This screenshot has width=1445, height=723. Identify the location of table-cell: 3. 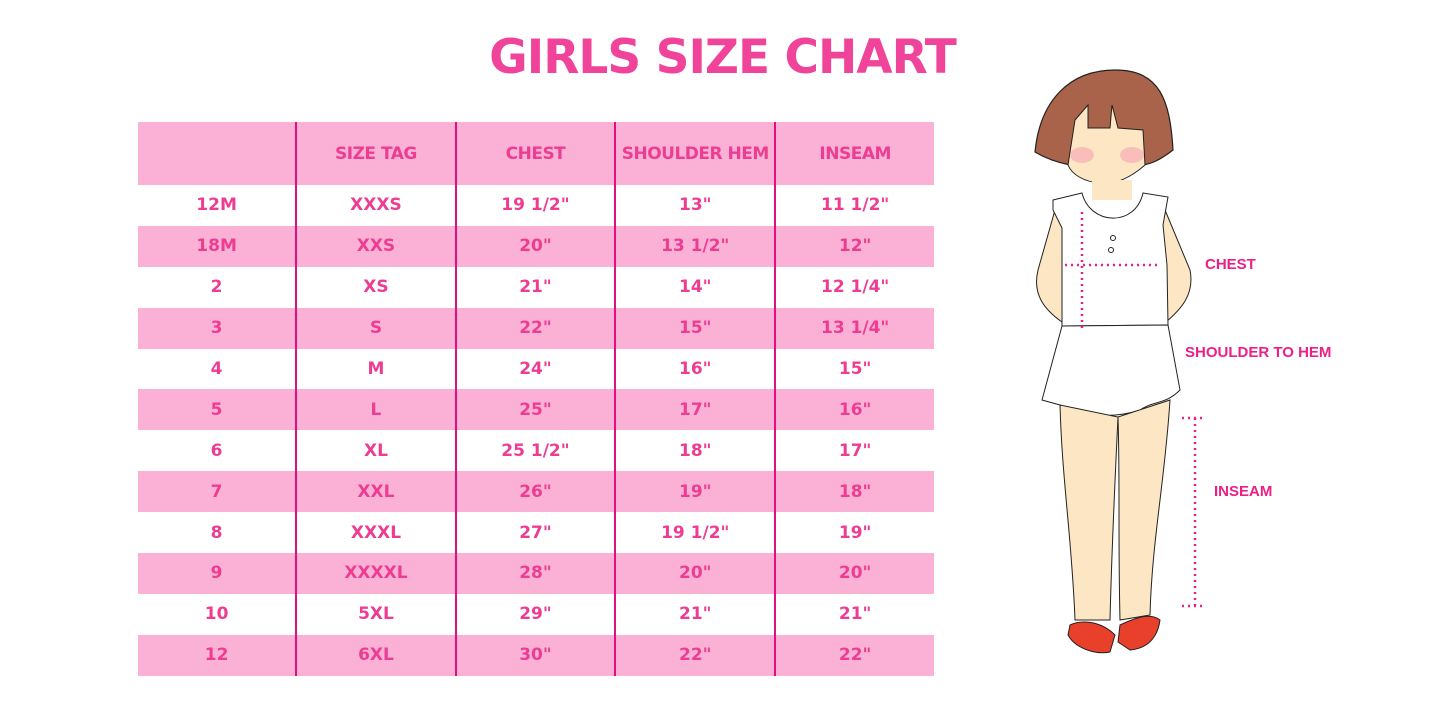
(217, 328).